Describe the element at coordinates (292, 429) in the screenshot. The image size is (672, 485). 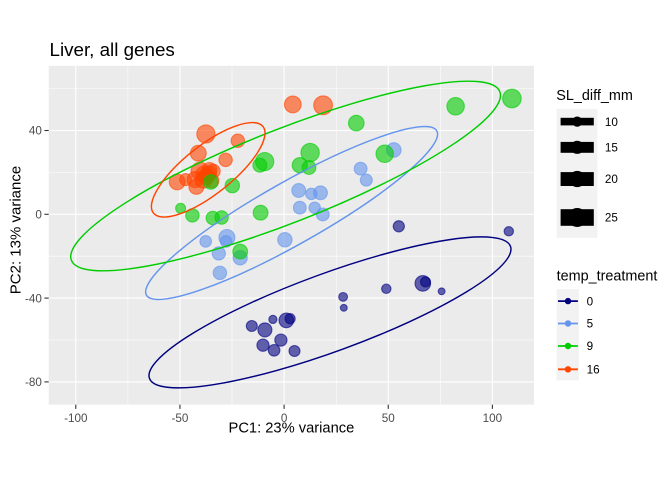
I see `svg-text: PC1: 23% variance` at that location.